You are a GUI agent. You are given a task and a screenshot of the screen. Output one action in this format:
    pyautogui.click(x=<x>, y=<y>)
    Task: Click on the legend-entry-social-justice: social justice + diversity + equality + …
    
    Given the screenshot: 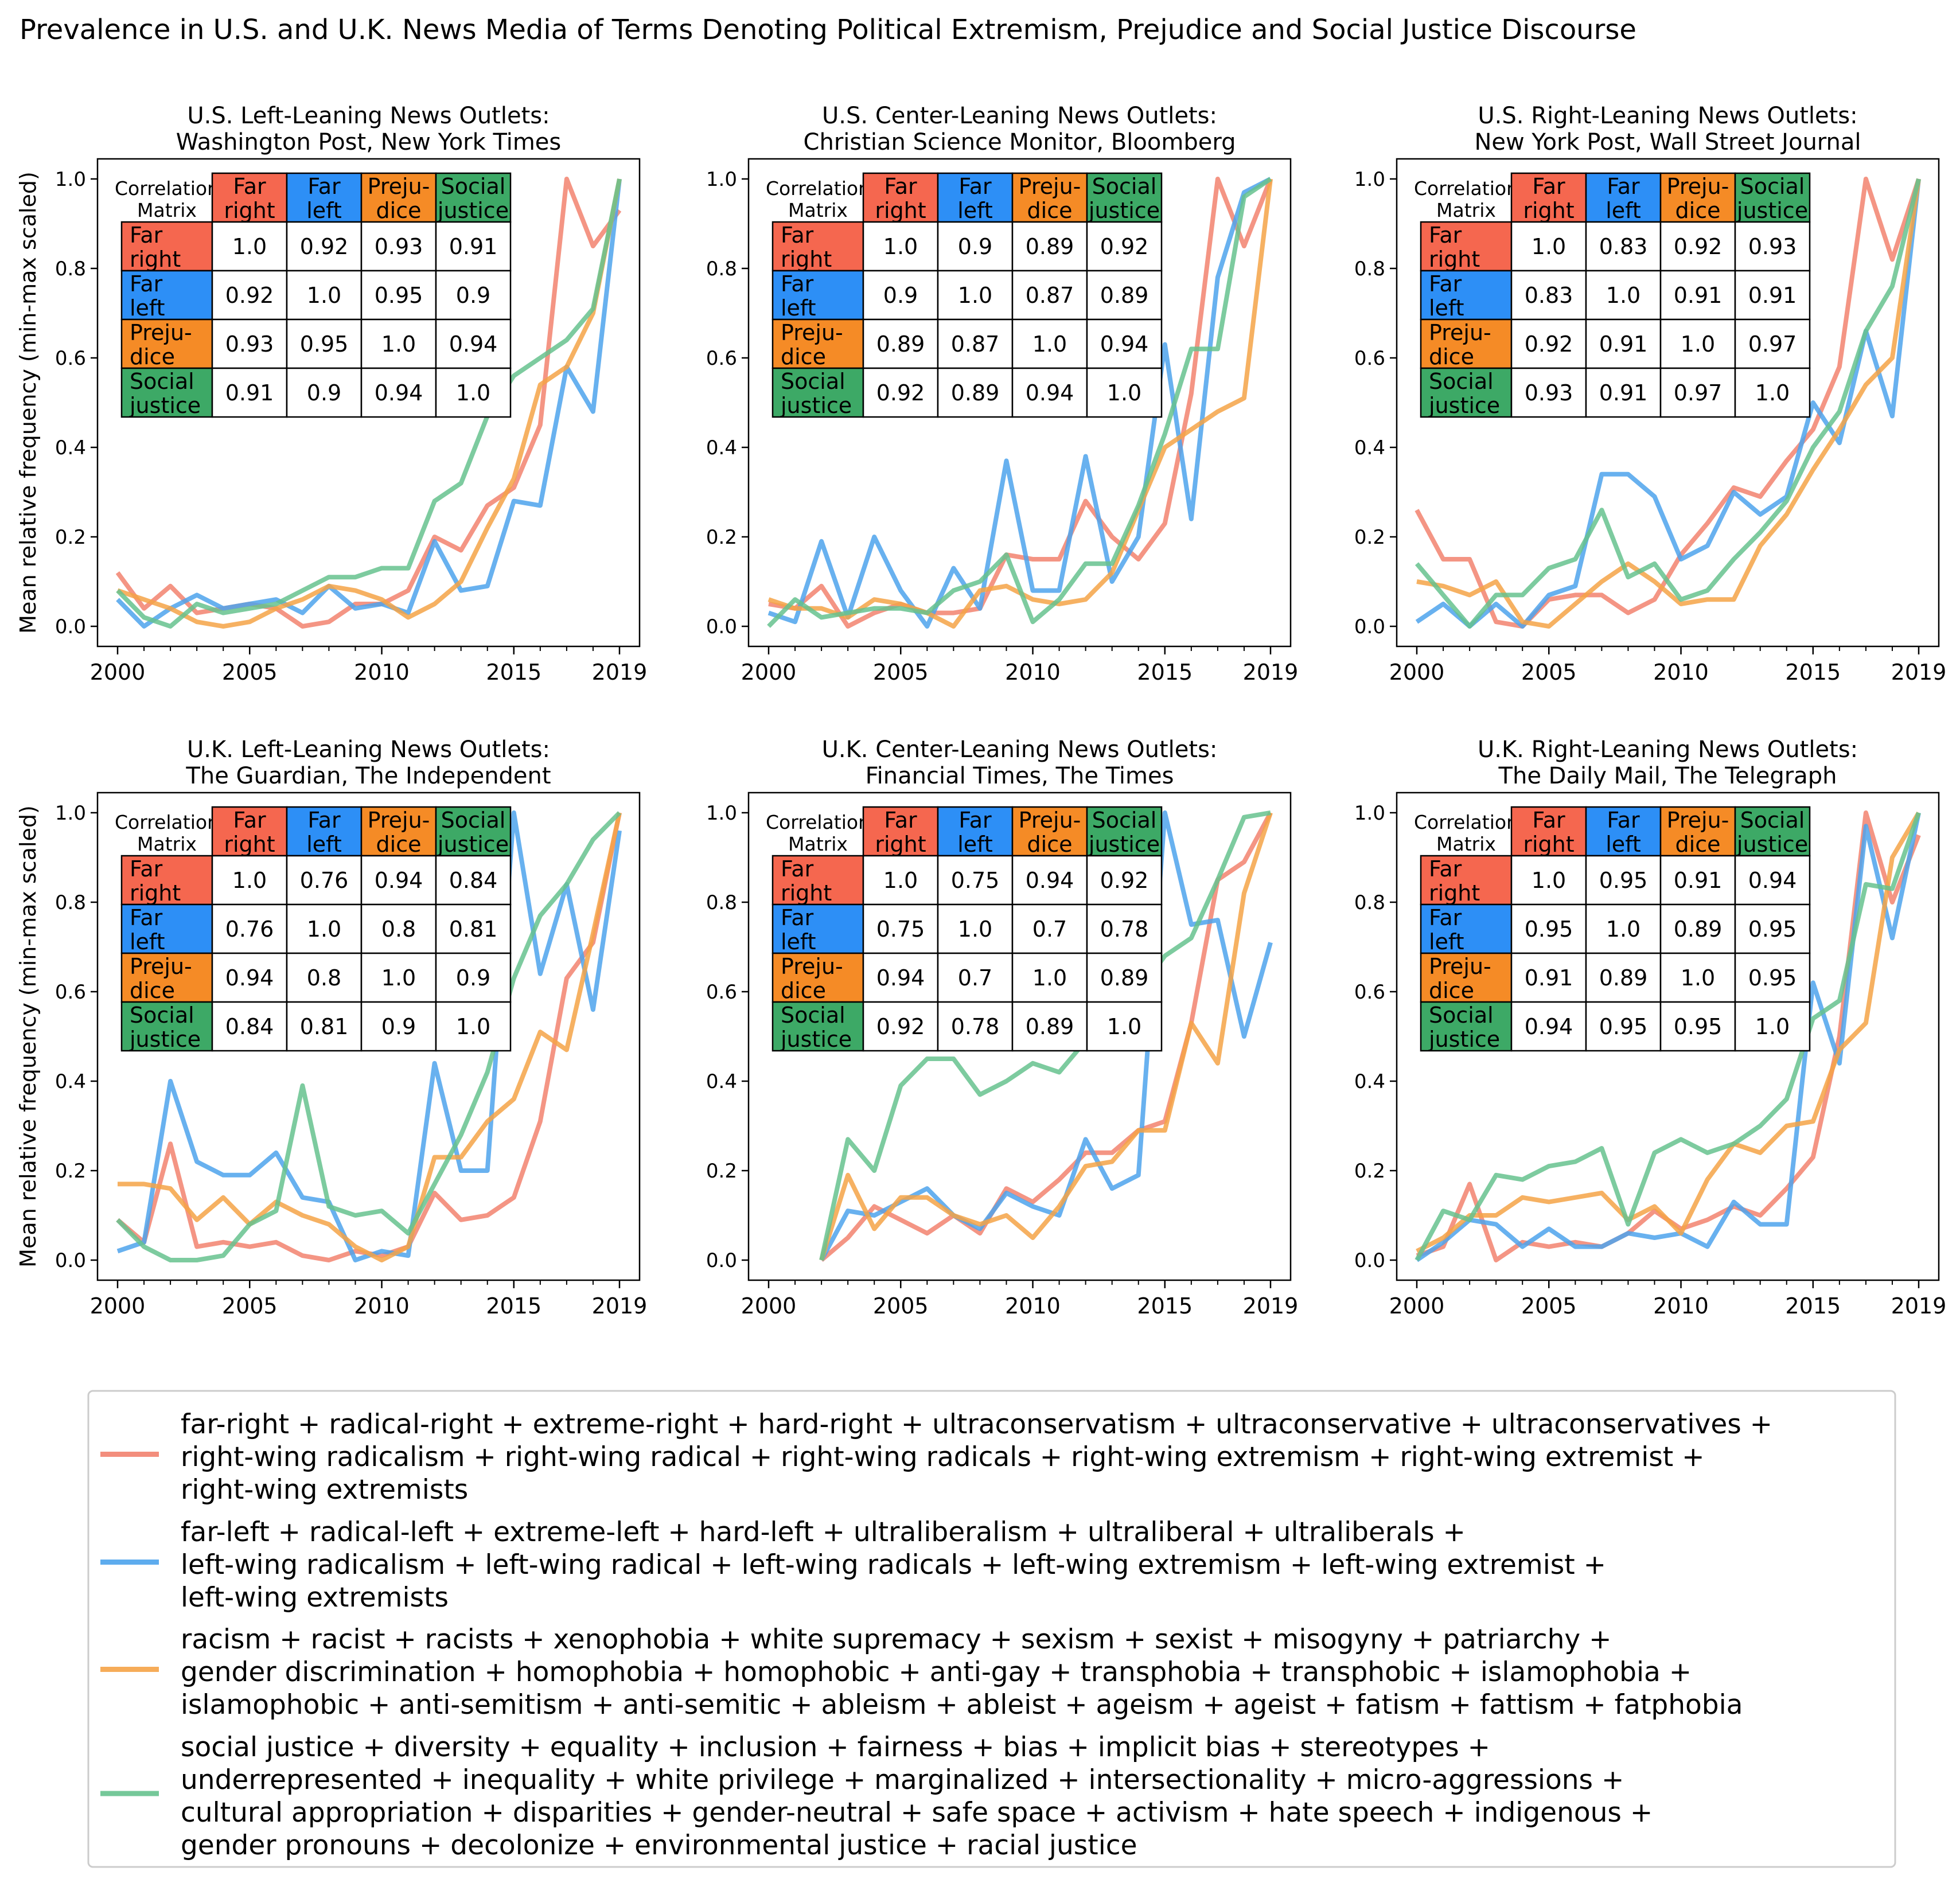 What is the action you would take?
    pyautogui.click(x=876, y=1796)
    